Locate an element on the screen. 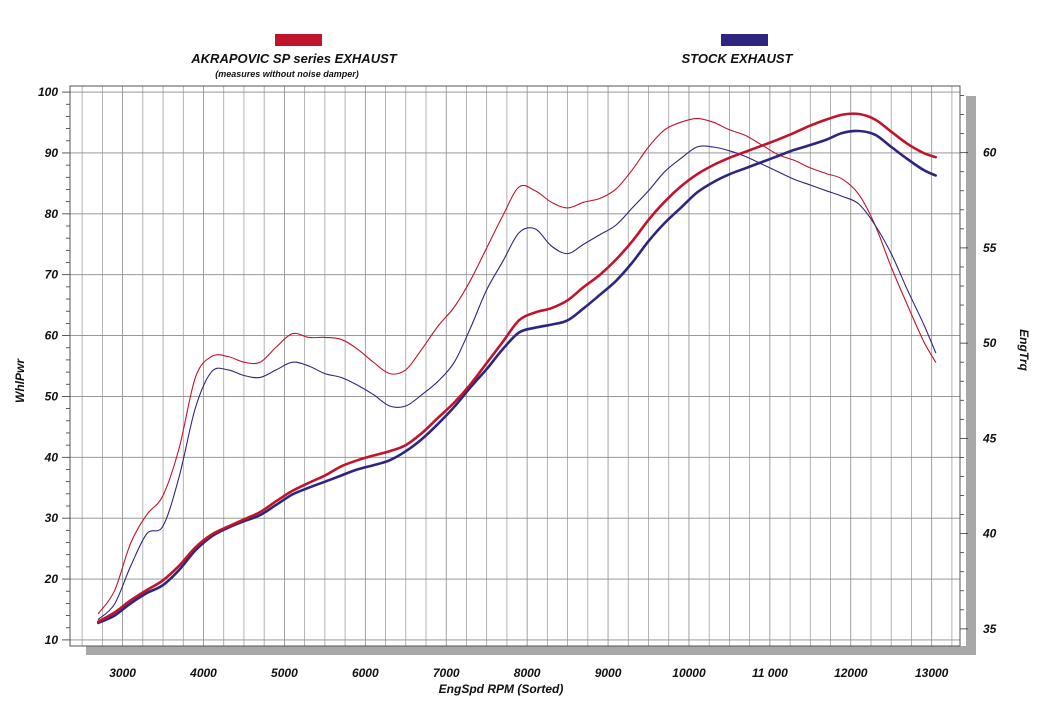 The height and width of the screenshot is (707, 1041). y2-tick-label: 40 is located at coordinates (989, 534).